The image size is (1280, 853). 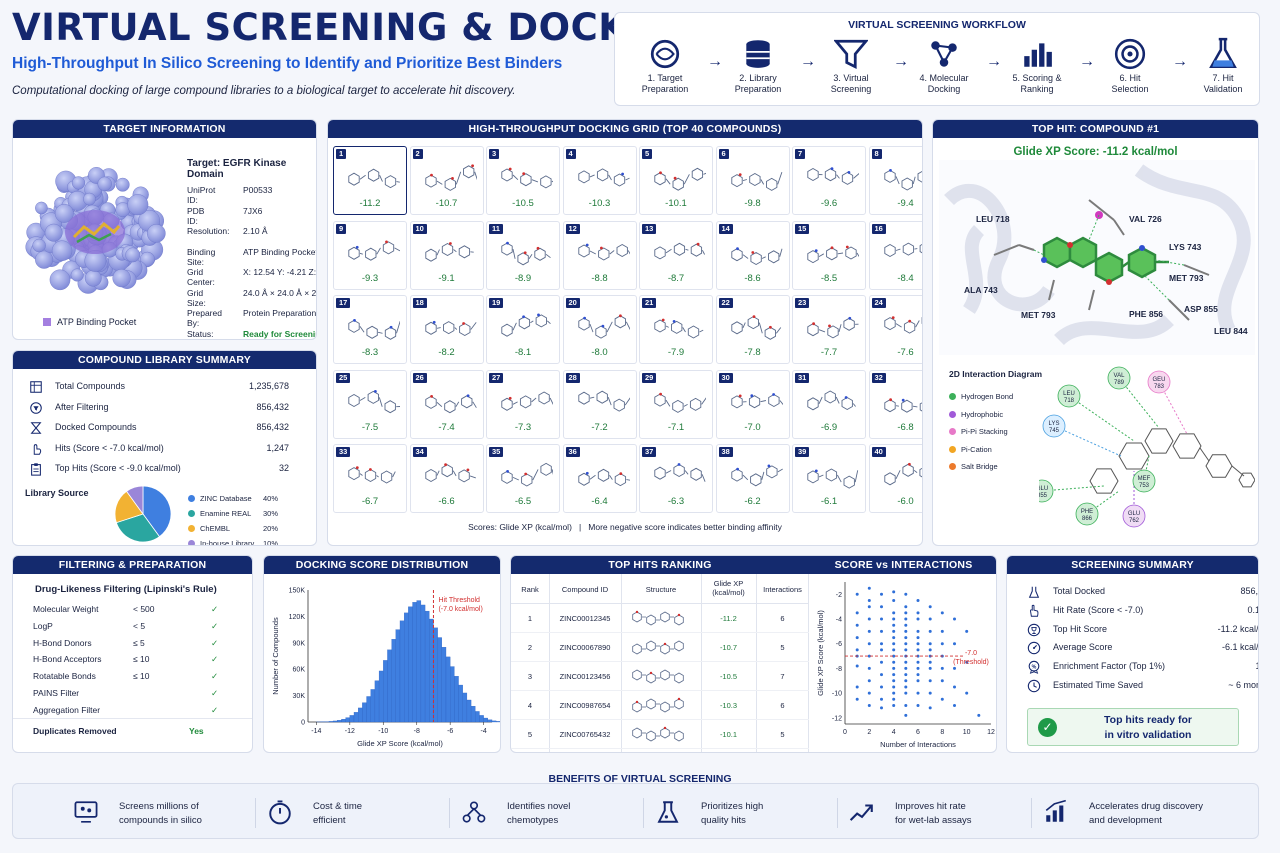 What do you see at coordinates (215, 609) in the screenshot?
I see `check-icon: ✓` at bounding box center [215, 609].